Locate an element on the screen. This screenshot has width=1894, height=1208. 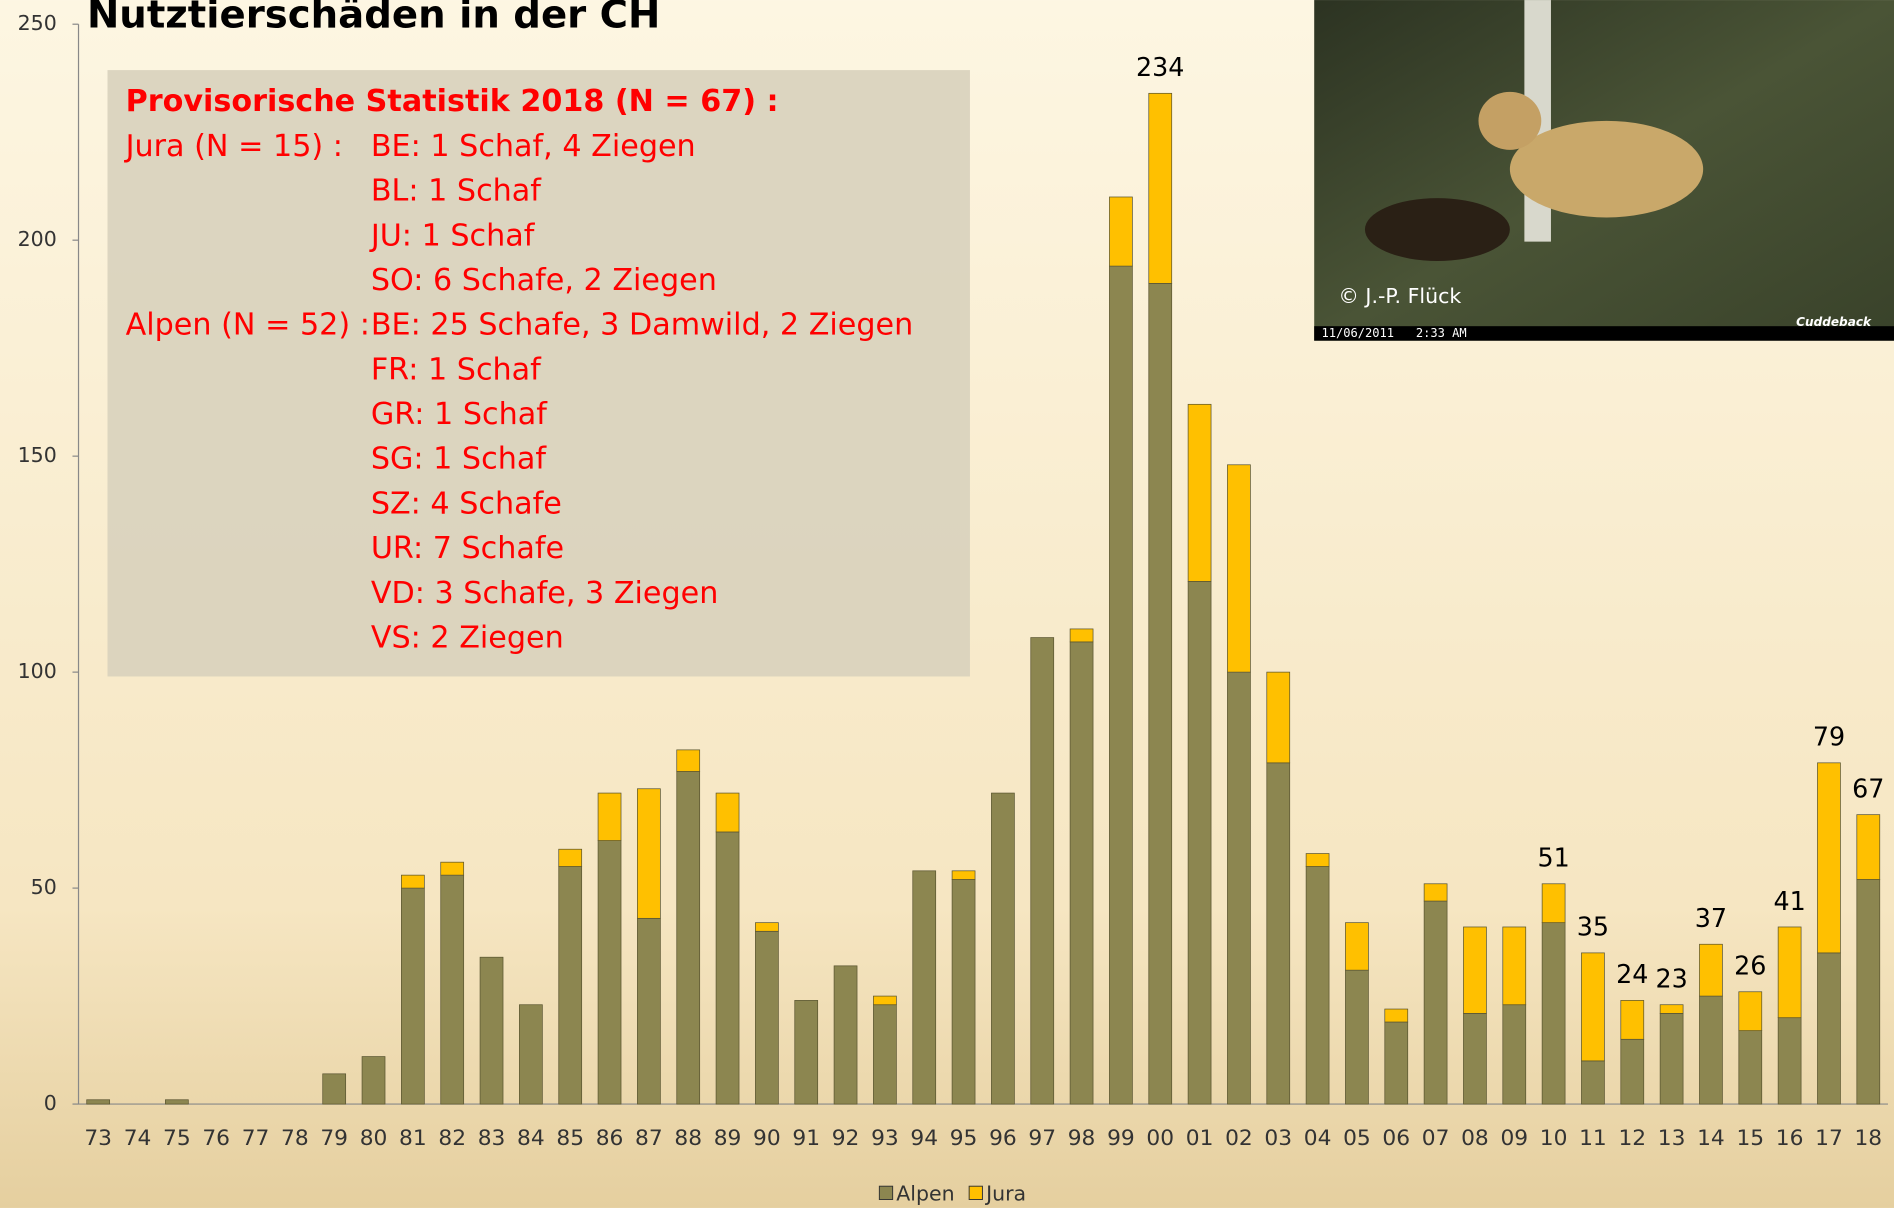
y-tick-label: 150 is located at coordinates (37, 455).